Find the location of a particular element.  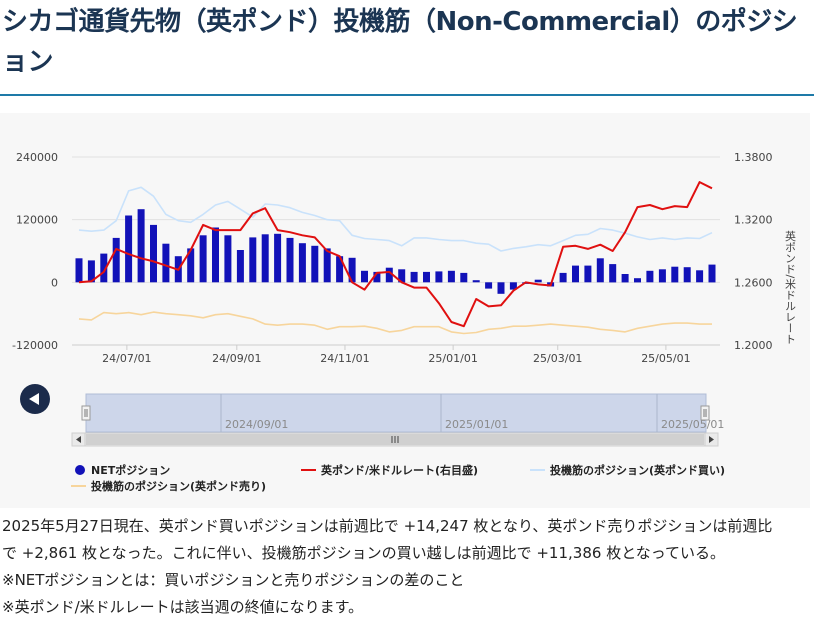

y-right-tick-label: 1.2600 is located at coordinates (753, 282).